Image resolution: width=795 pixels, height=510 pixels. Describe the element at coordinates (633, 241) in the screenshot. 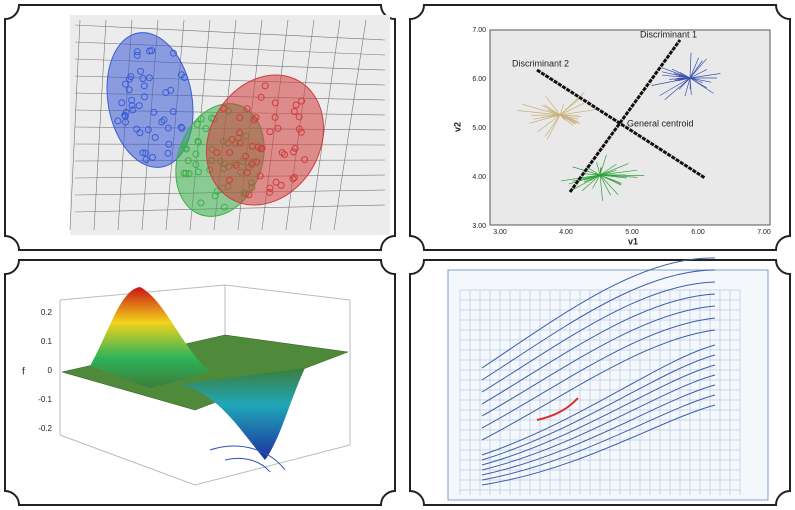

I see `x-axis-label: v1` at that location.